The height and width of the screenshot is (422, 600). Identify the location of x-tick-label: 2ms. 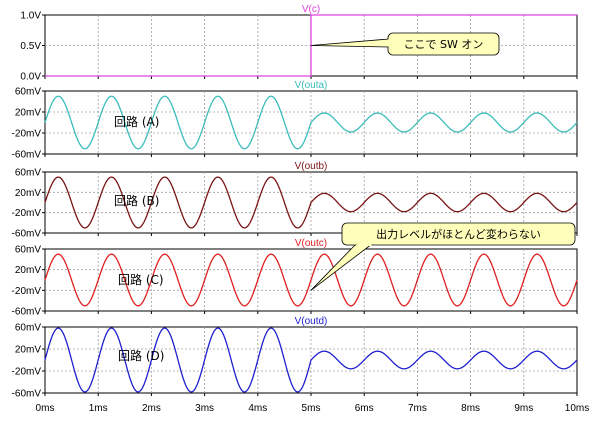
(151, 408).